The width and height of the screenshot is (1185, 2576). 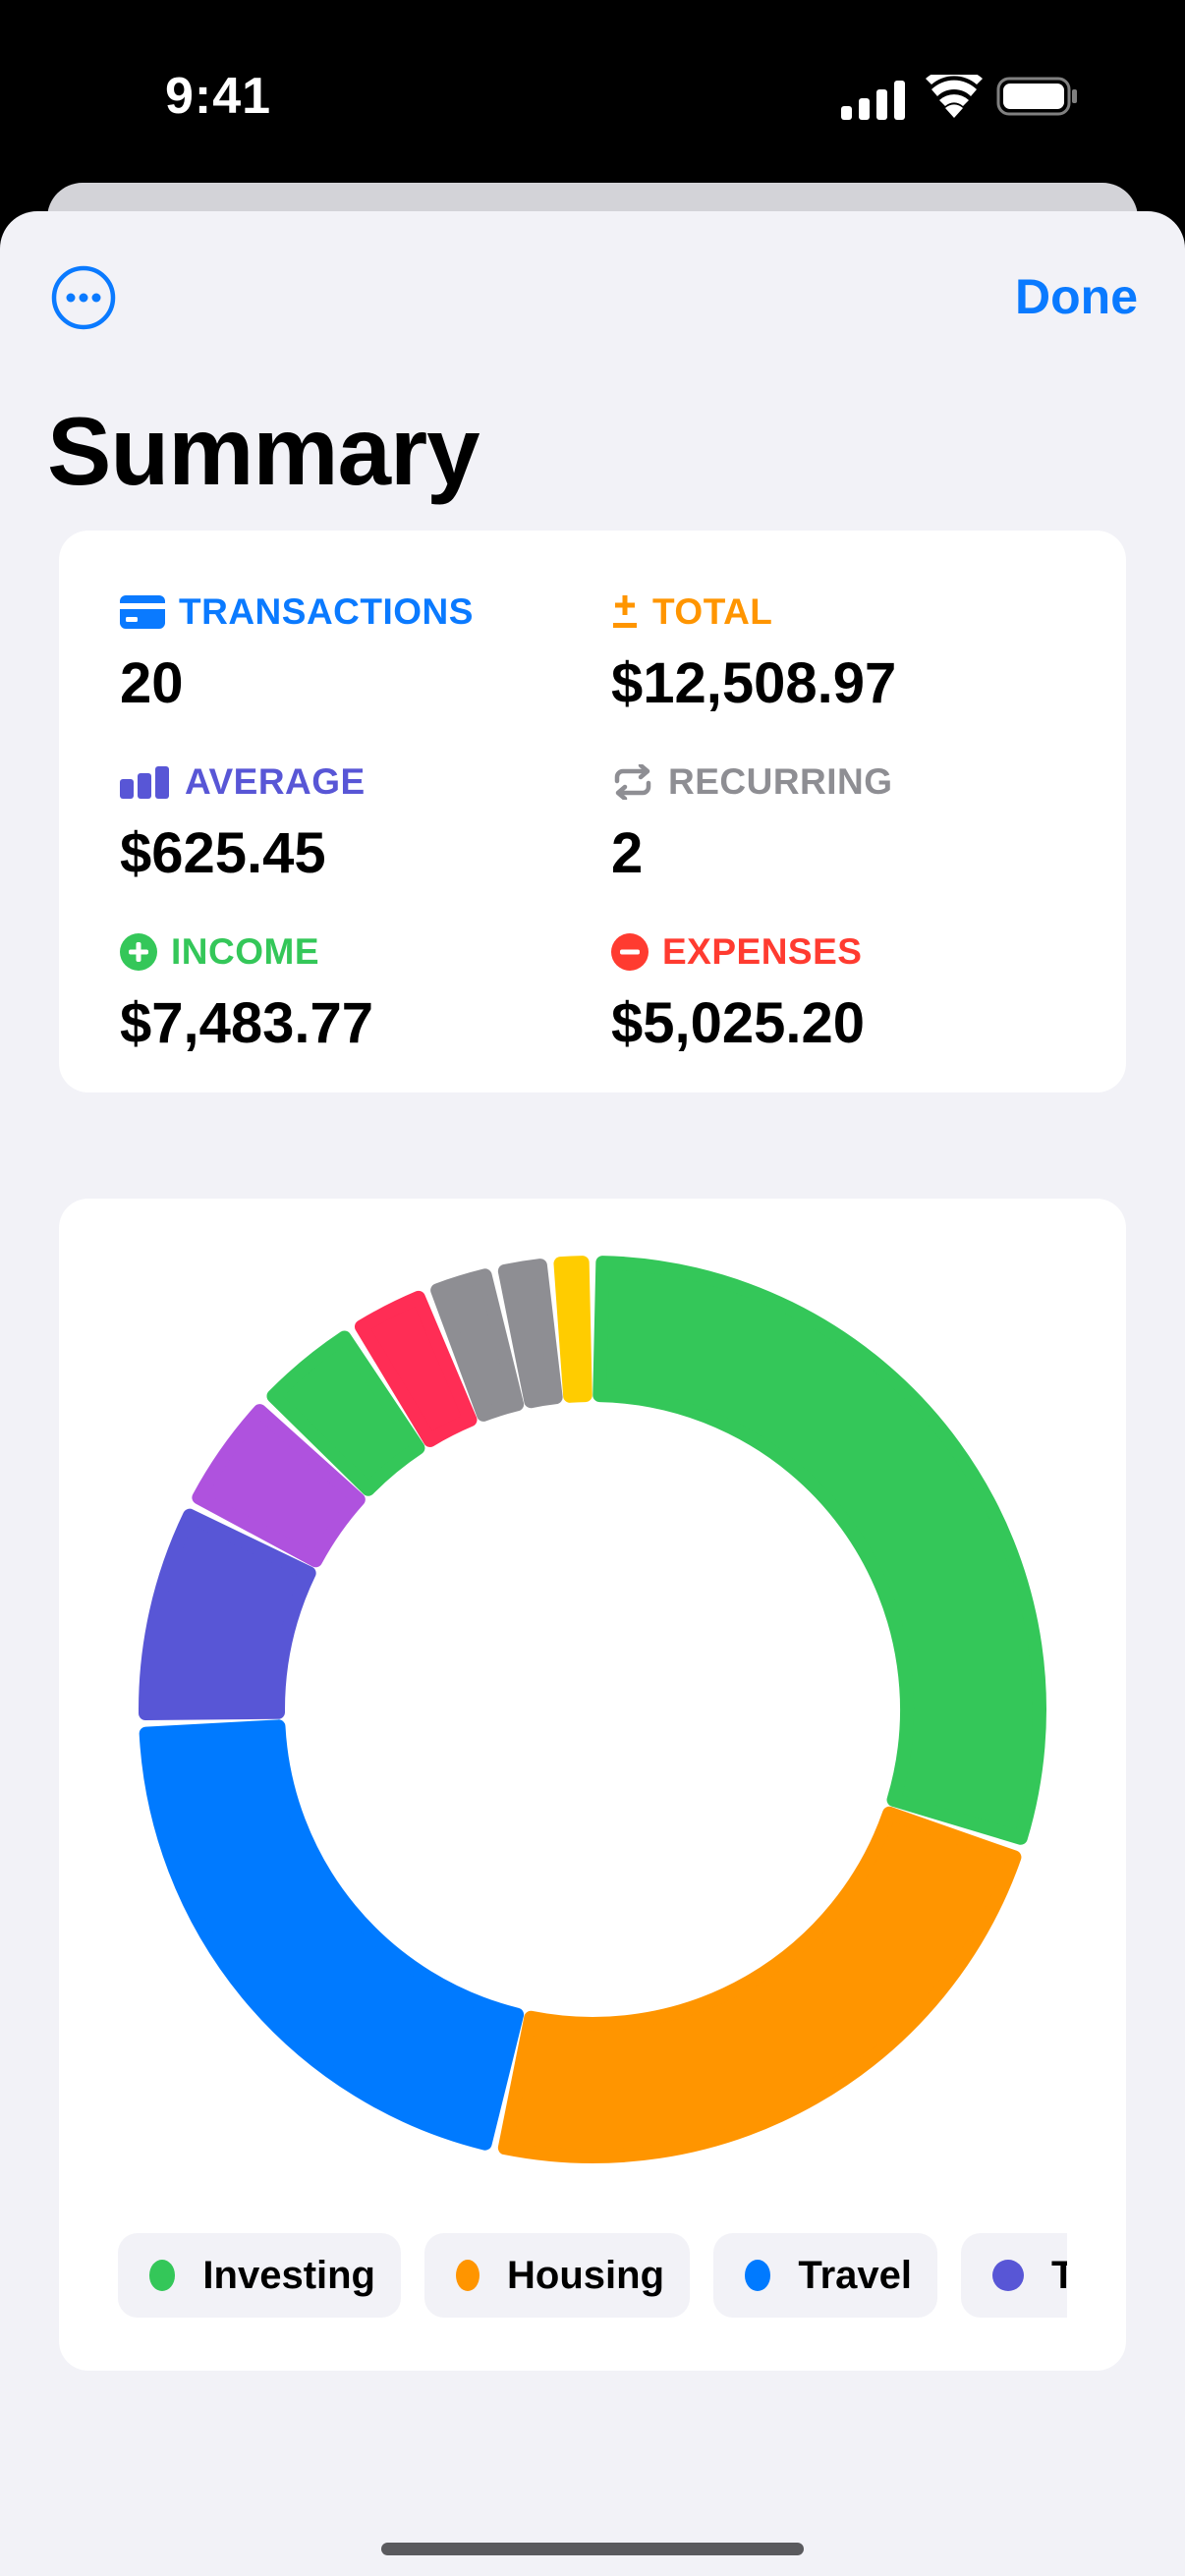 I want to click on stat-average: AVERAGE $625.45, so click(x=356, y=838).